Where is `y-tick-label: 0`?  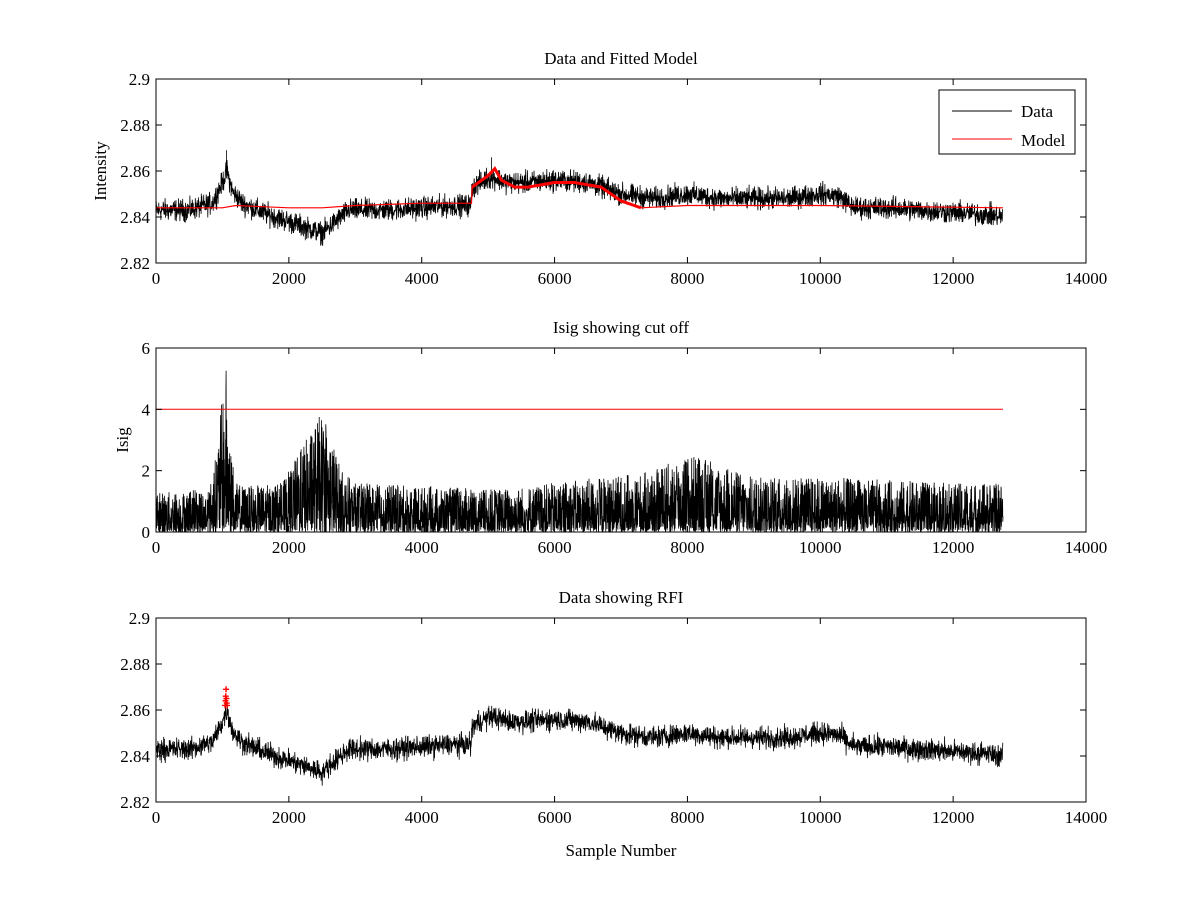
y-tick-label: 0 is located at coordinates (146, 532).